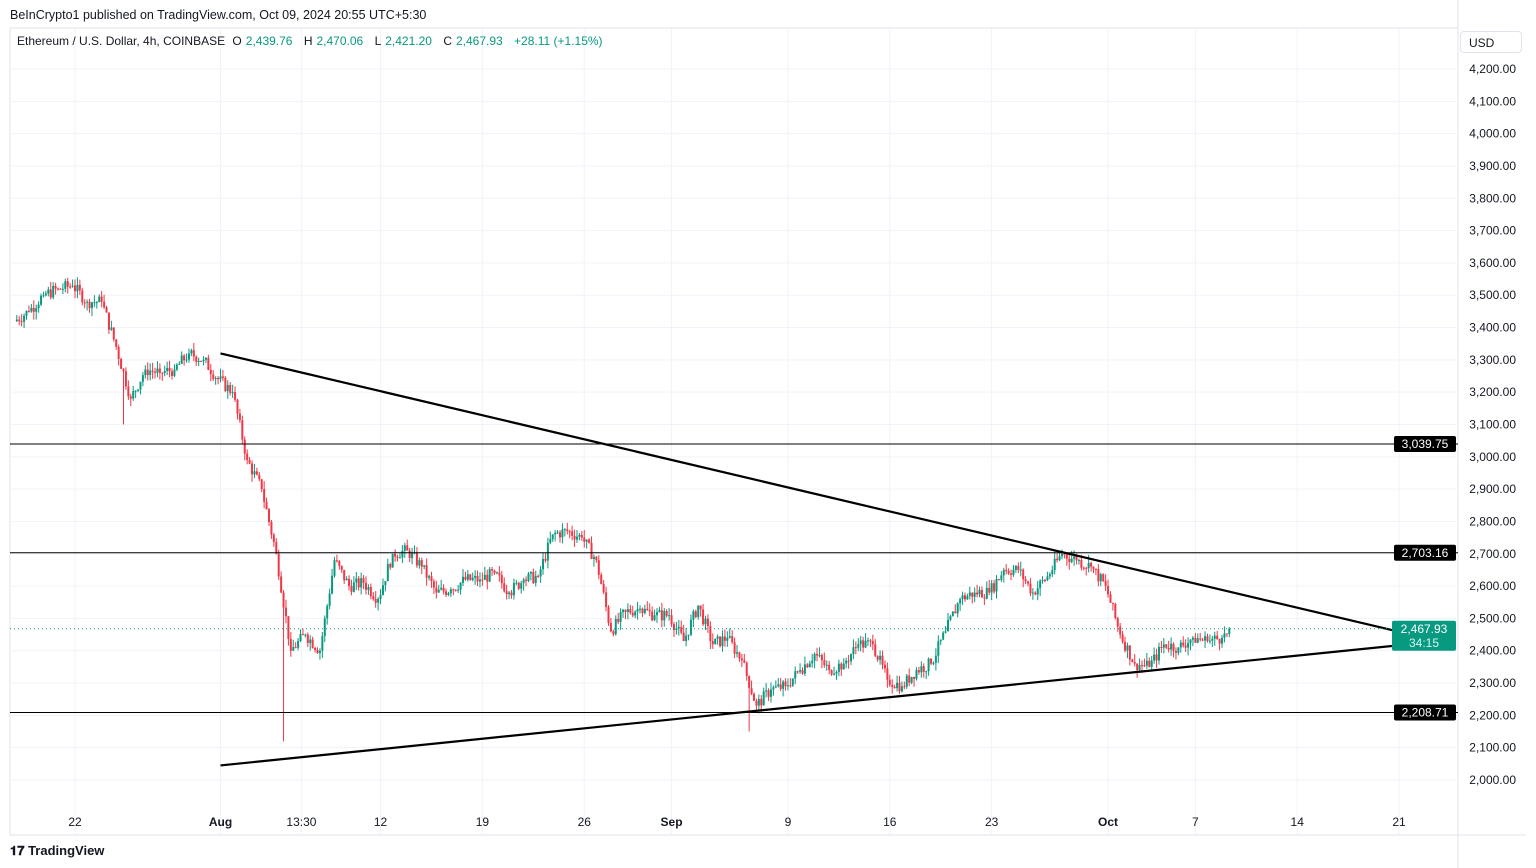 The width and height of the screenshot is (1536, 868). Describe the element at coordinates (1492, 328) in the screenshot. I see `y-tick-label: 3,400.00` at that location.